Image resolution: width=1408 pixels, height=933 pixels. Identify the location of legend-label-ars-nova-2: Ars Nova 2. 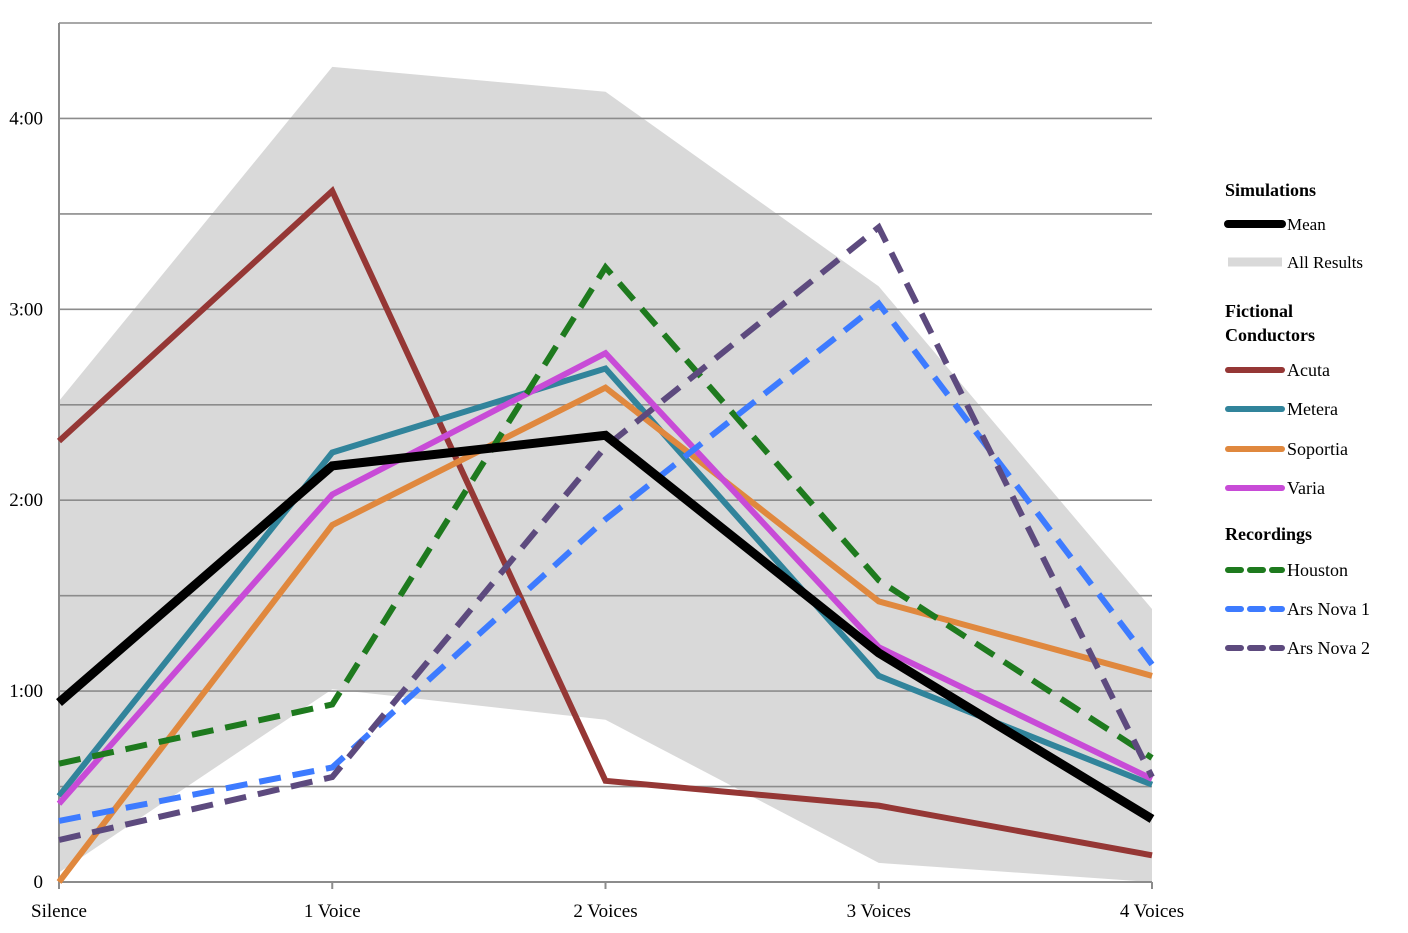
(1328, 648).